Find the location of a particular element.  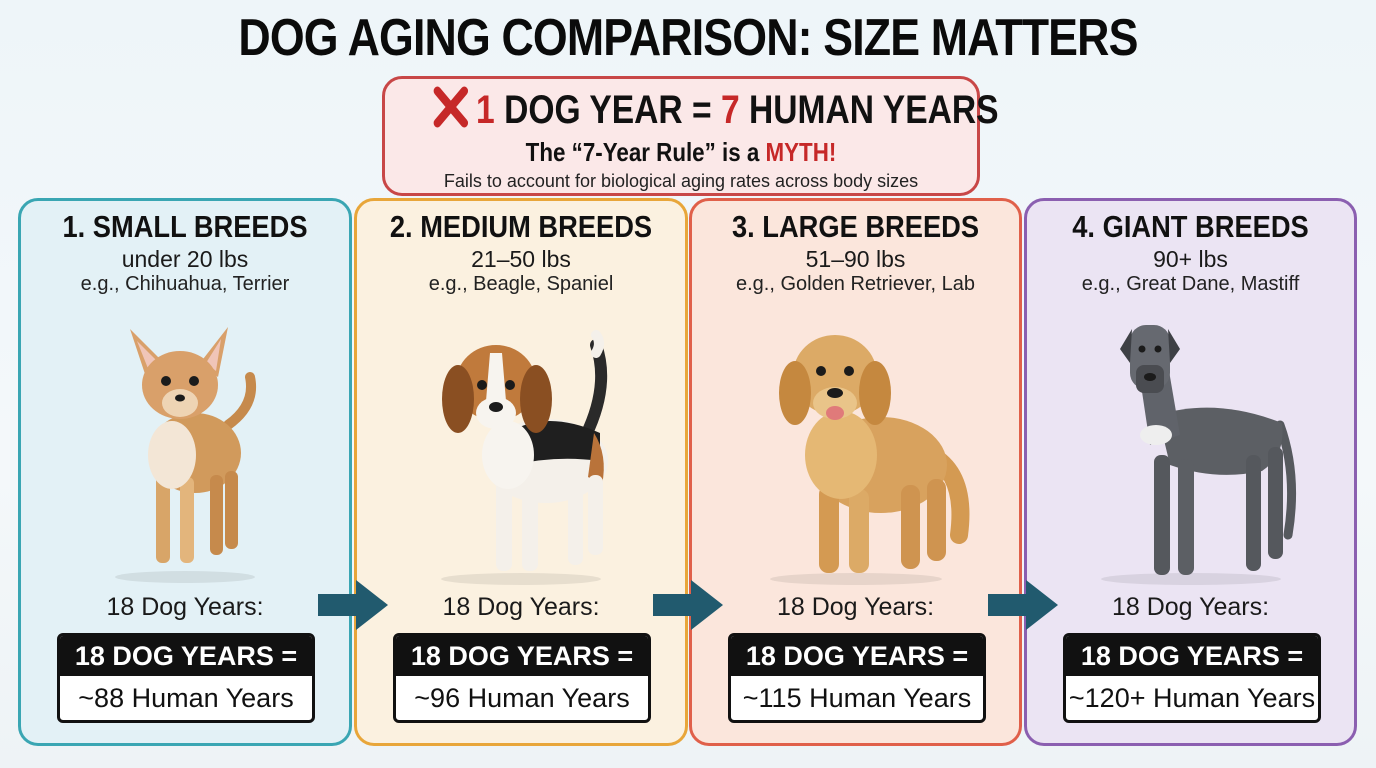

result-human-years: ~115 Human Years is located at coordinates (857, 698).